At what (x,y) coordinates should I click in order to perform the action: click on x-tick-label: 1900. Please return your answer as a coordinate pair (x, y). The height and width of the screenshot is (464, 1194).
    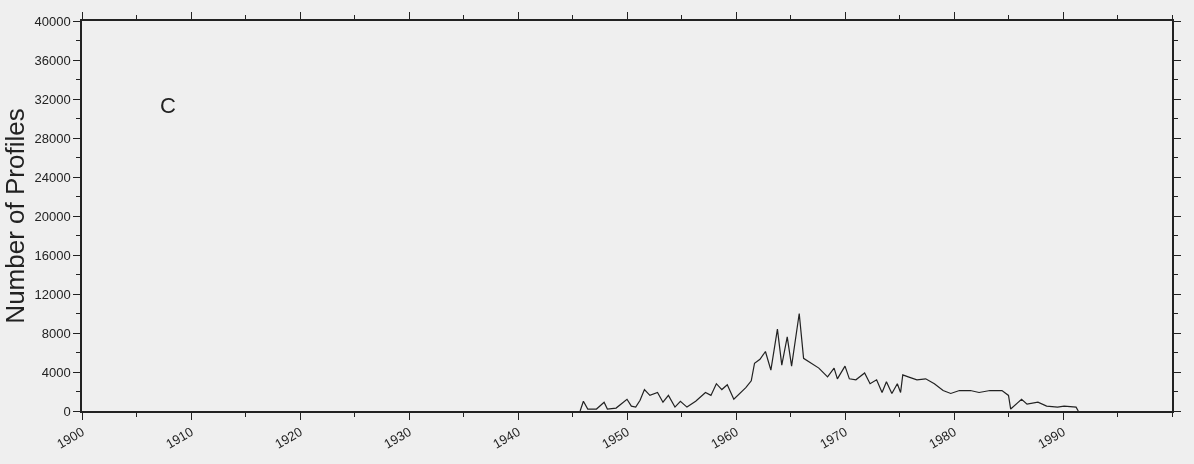
    Looking at the image, I should click on (70, 438).